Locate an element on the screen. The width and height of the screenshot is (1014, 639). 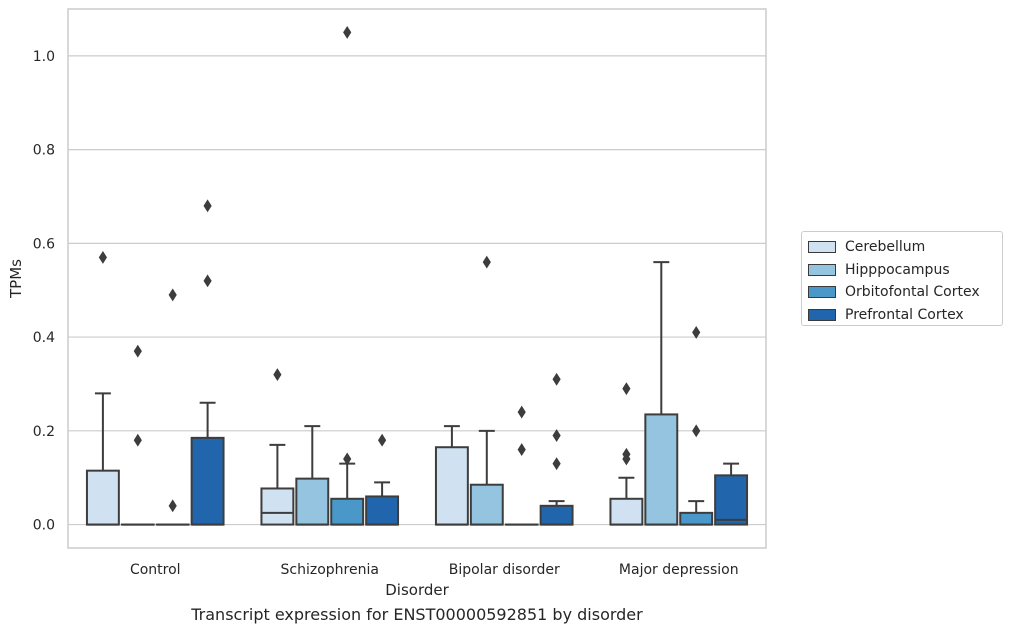
legend-label-cerebellum: Cerebellum is located at coordinates (885, 247).